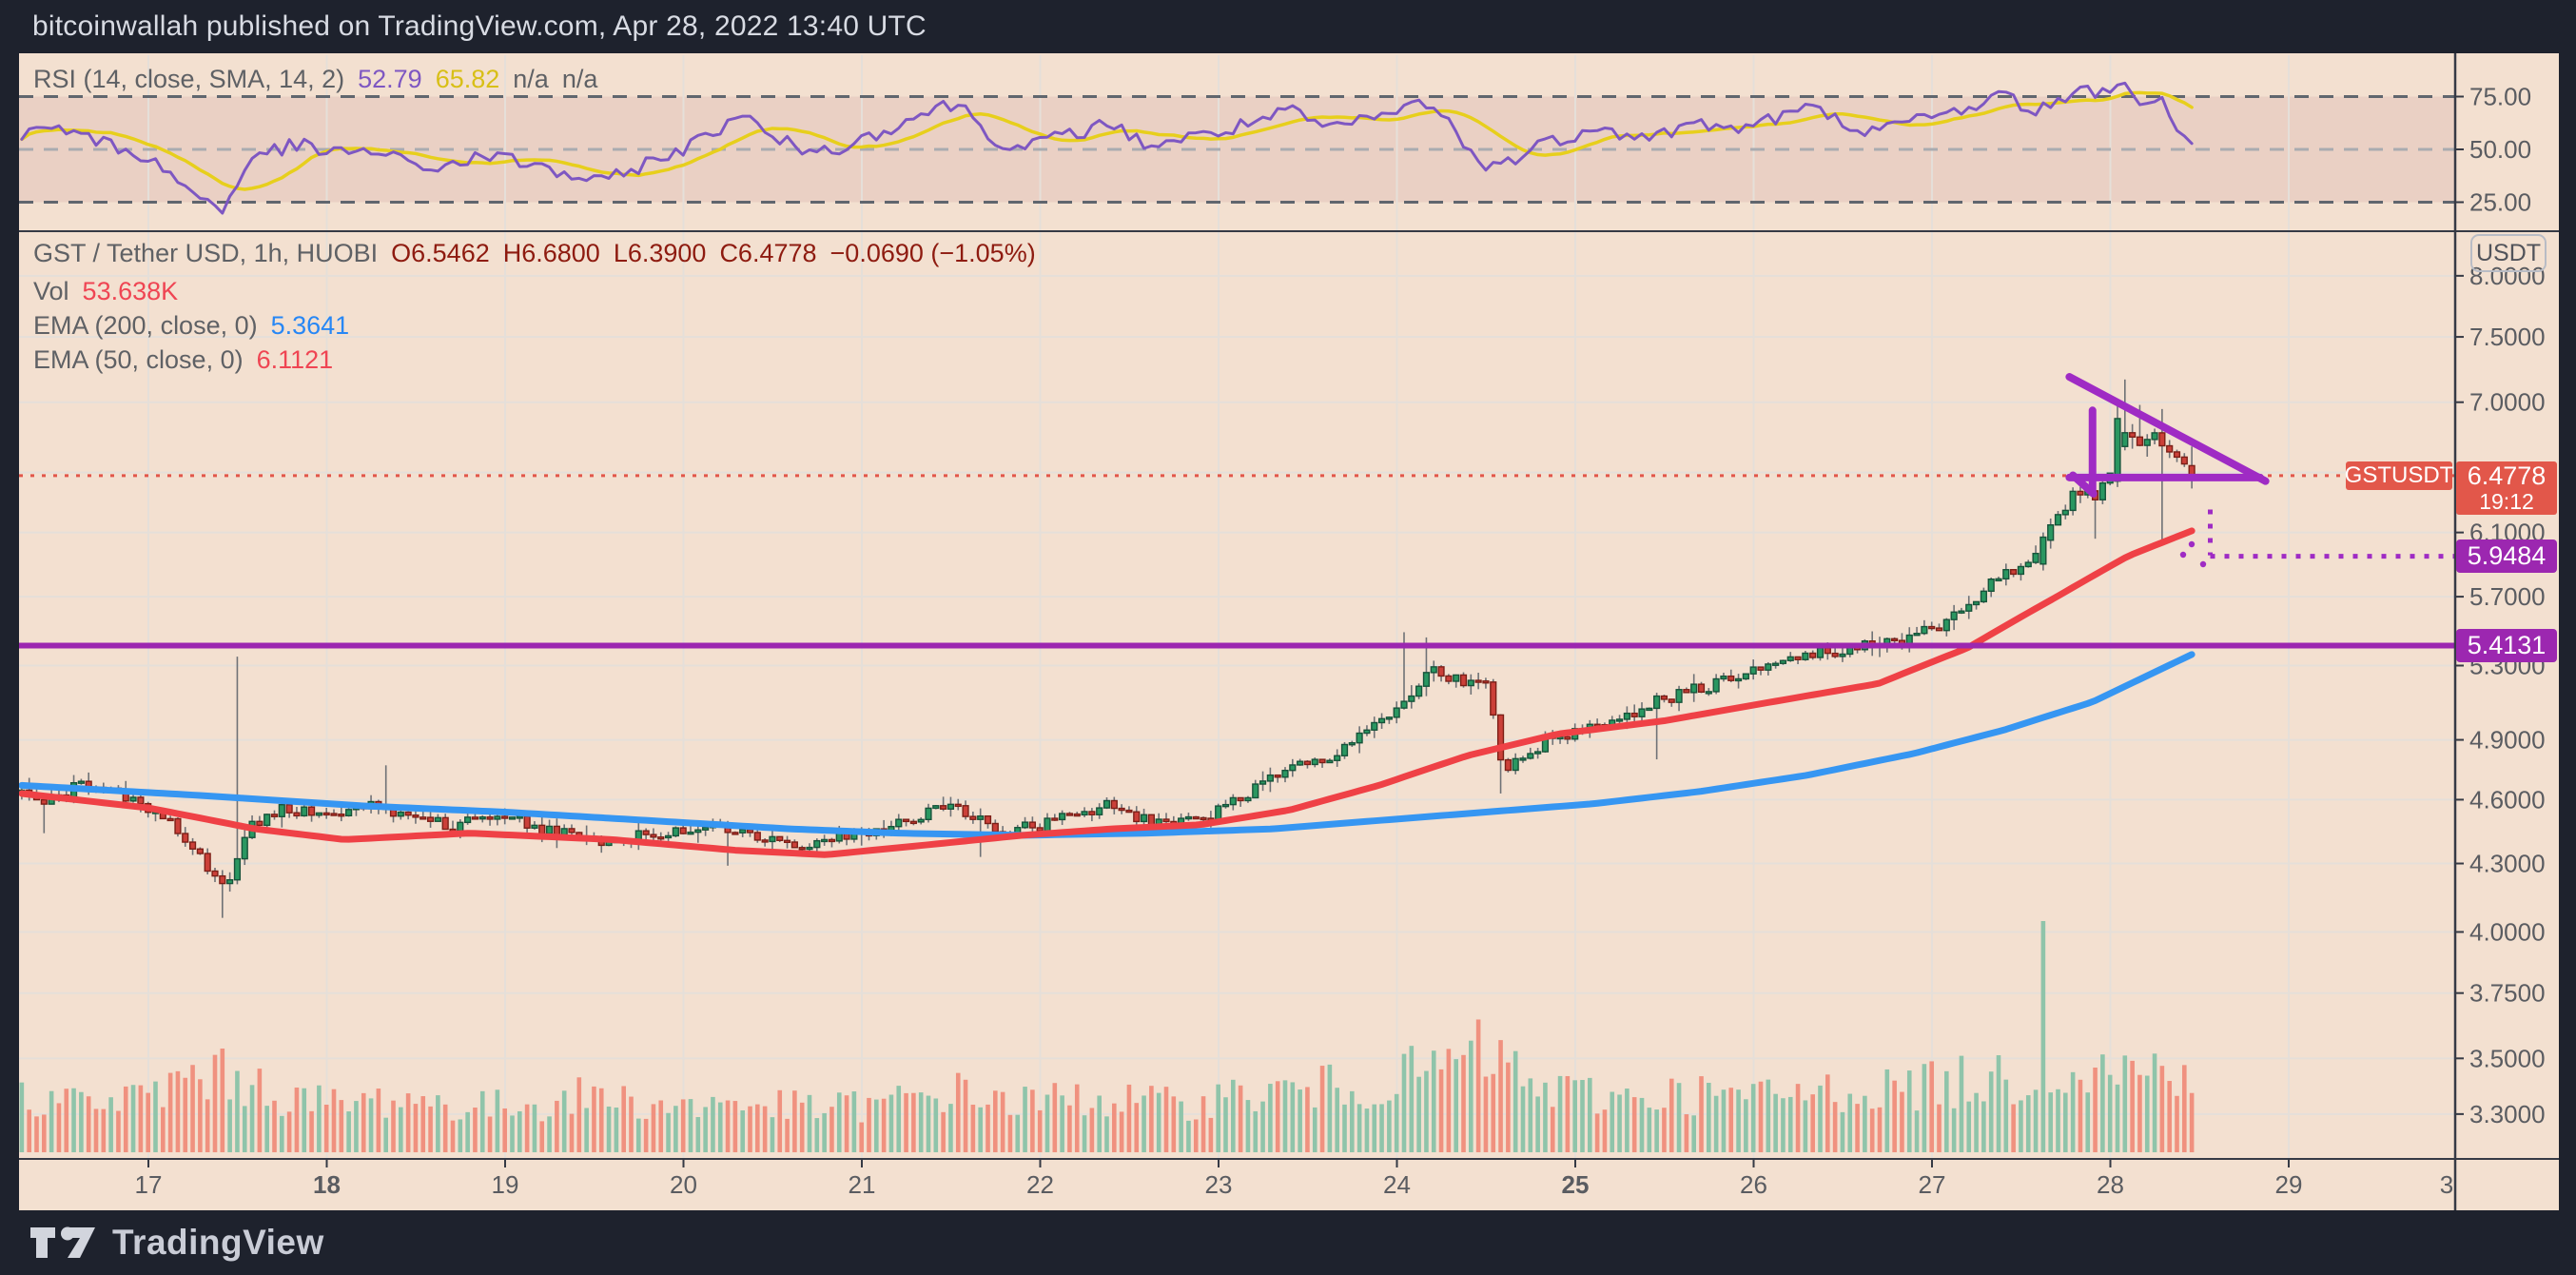 The height and width of the screenshot is (1275, 2576). I want to click on svg-text: 24, so click(1397, 1185).